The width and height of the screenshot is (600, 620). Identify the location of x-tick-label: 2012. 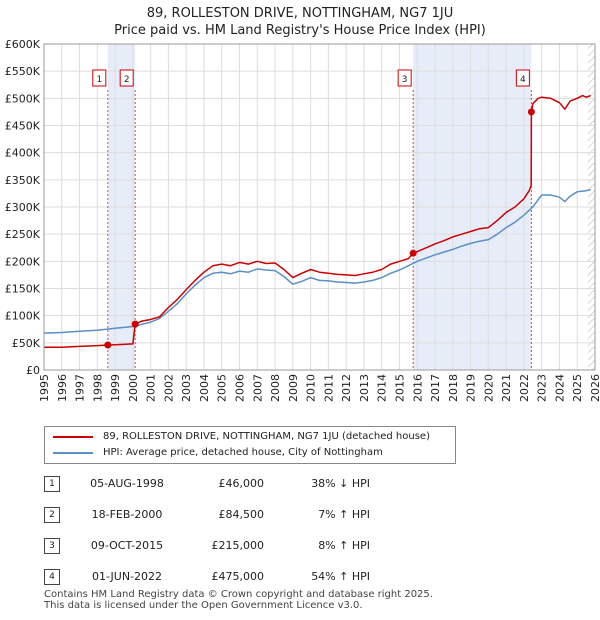
(346, 388).